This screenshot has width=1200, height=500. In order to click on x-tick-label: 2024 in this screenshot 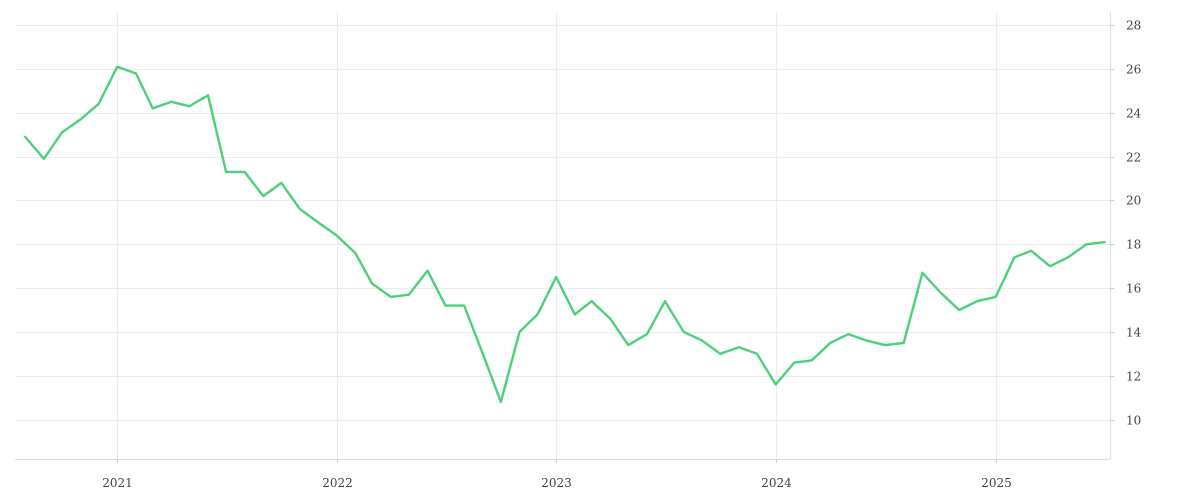, I will do `click(776, 483)`.